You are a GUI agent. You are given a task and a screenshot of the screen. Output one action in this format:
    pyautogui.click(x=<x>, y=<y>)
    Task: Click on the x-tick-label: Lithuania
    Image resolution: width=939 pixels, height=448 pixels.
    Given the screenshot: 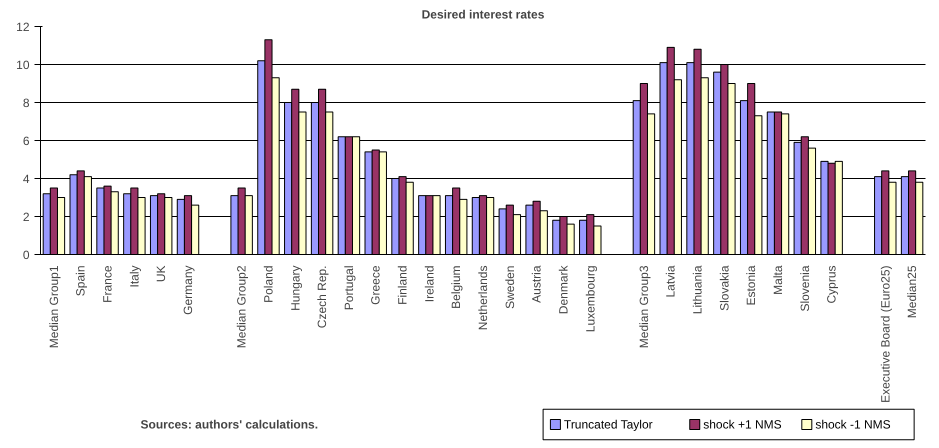 What is the action you would take?
    pyautogui.click(x=697, y=289)
    